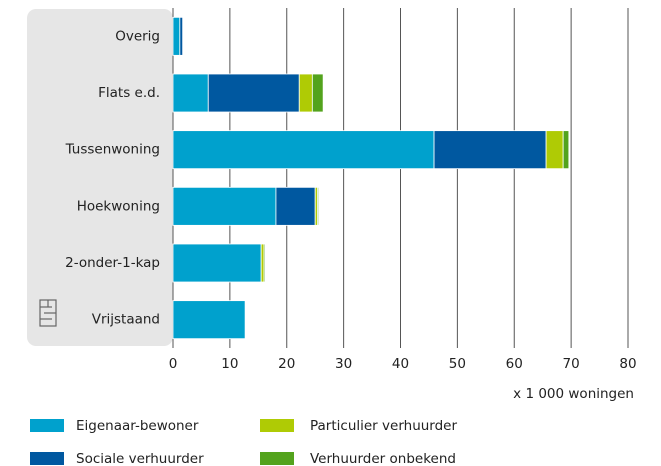 The height and width of the screenshot is (466, 661). What do you see at coordinates (383, 426) in the screenshot?
I see `legend-label: Particulier verhuurder` at bounding box center [383, 426].